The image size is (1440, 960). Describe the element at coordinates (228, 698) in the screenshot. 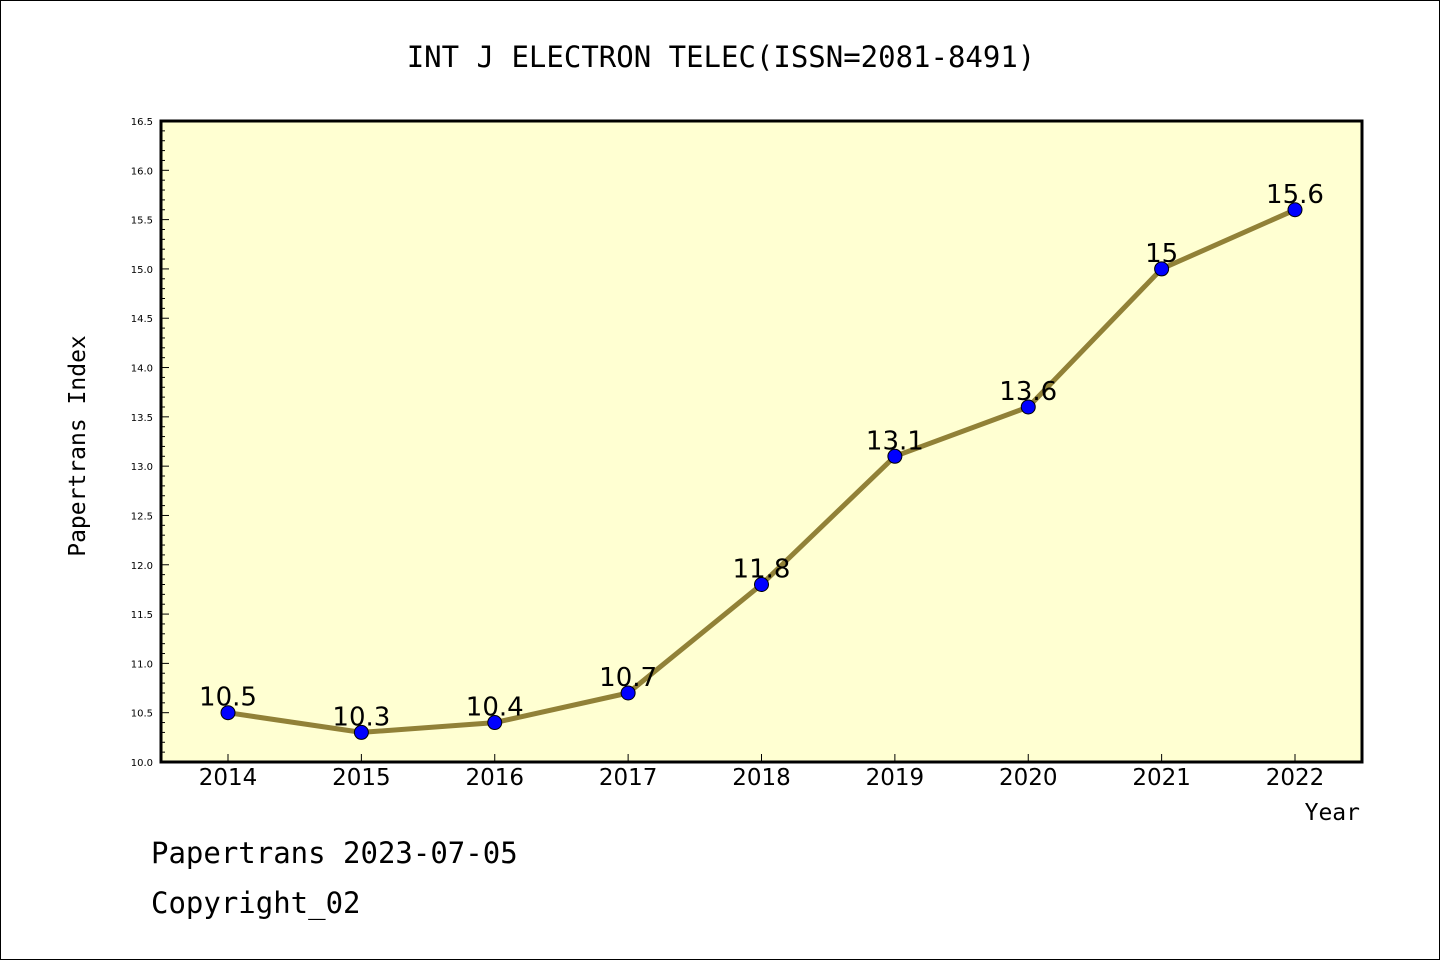

I see `data-label: 10.5` at that location.